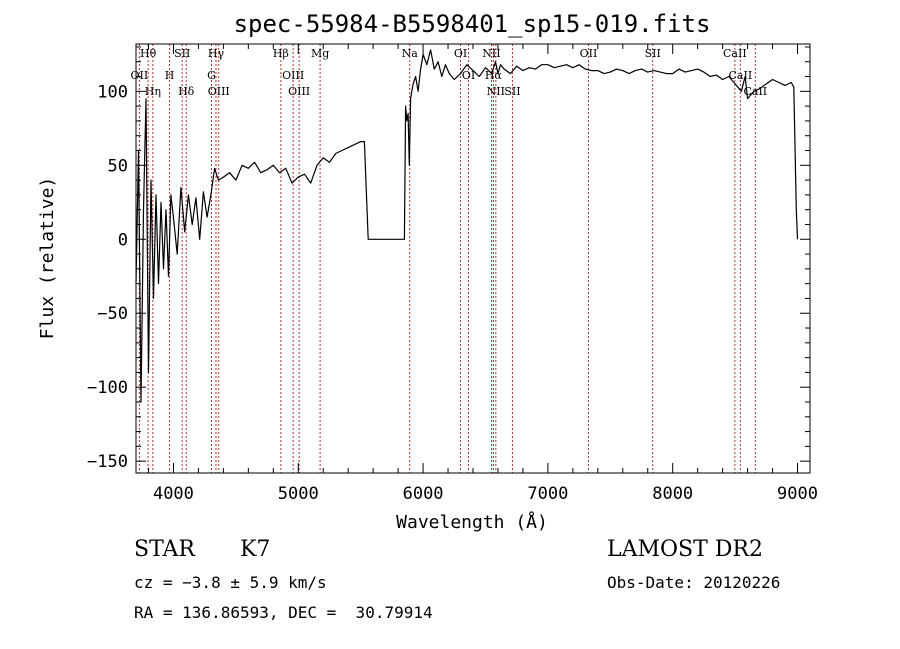 The image size is (900, 649). Describe the element at coordinates (230, 582) in the screenshot. I see `redshift-text: cz = −3.8 ± 5.9 km/s` at that location.